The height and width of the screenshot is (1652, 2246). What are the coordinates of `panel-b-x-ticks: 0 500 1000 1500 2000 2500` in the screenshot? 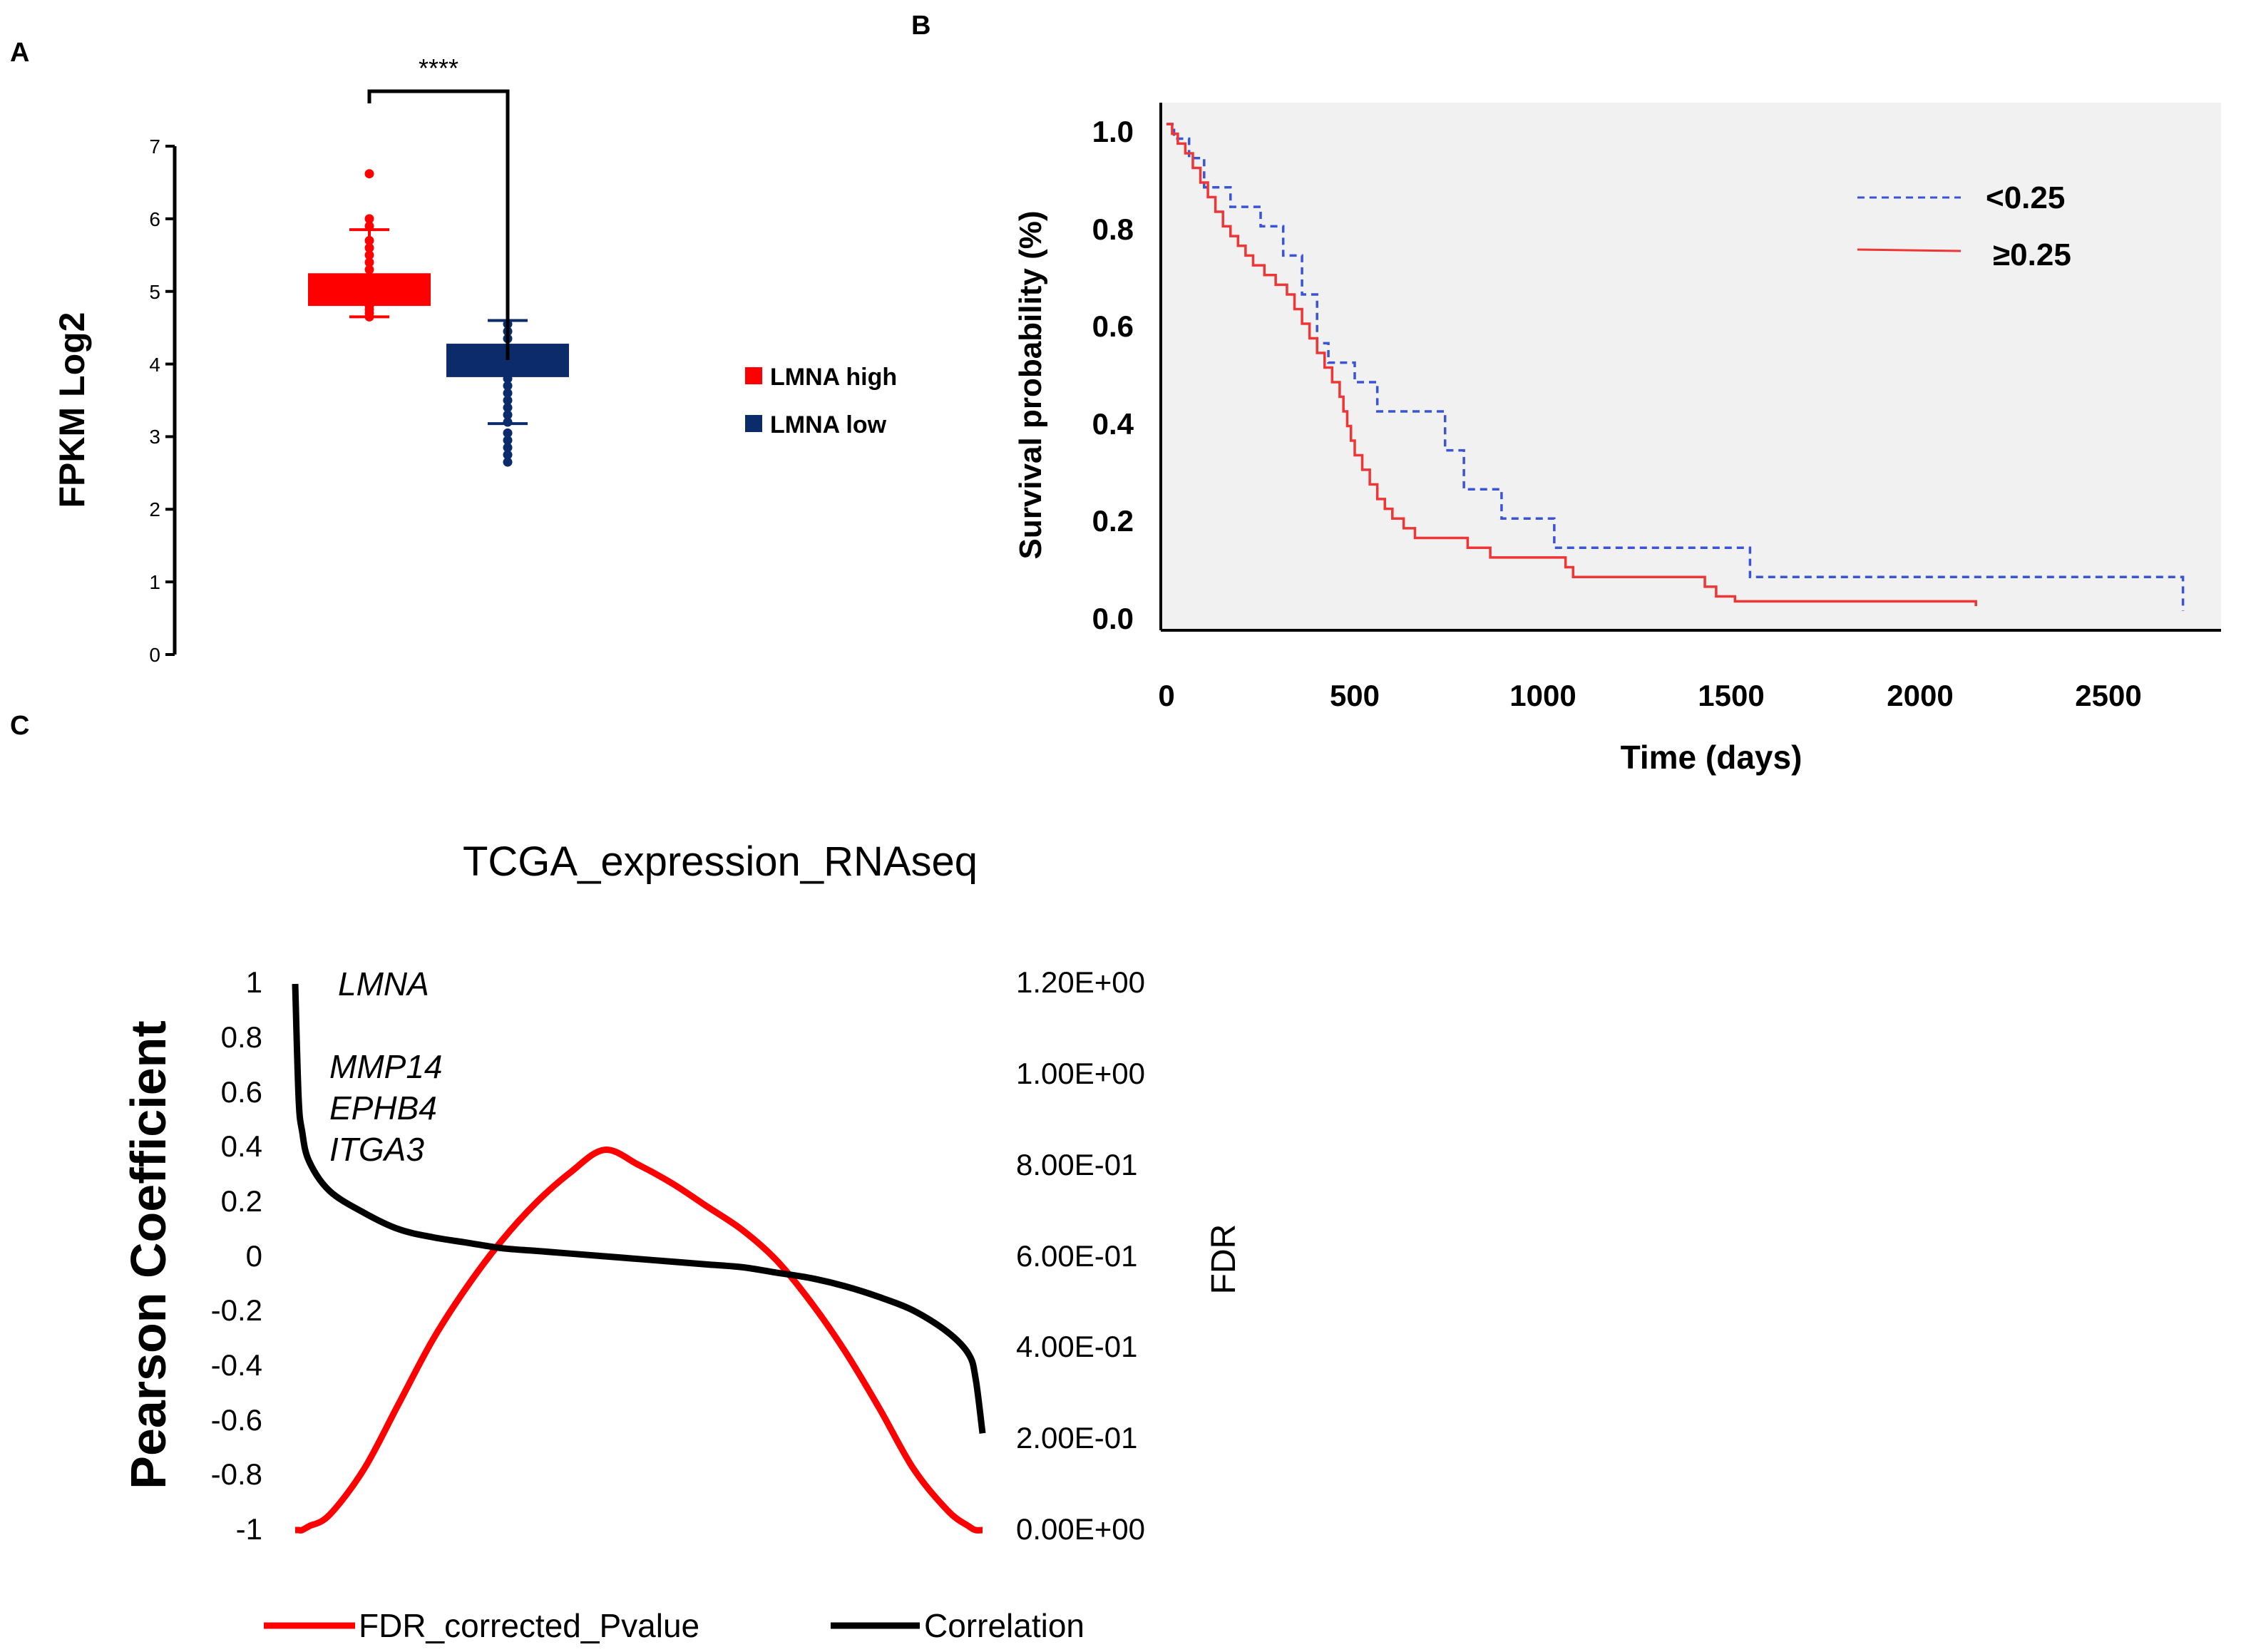 It's located at (1650, 695).